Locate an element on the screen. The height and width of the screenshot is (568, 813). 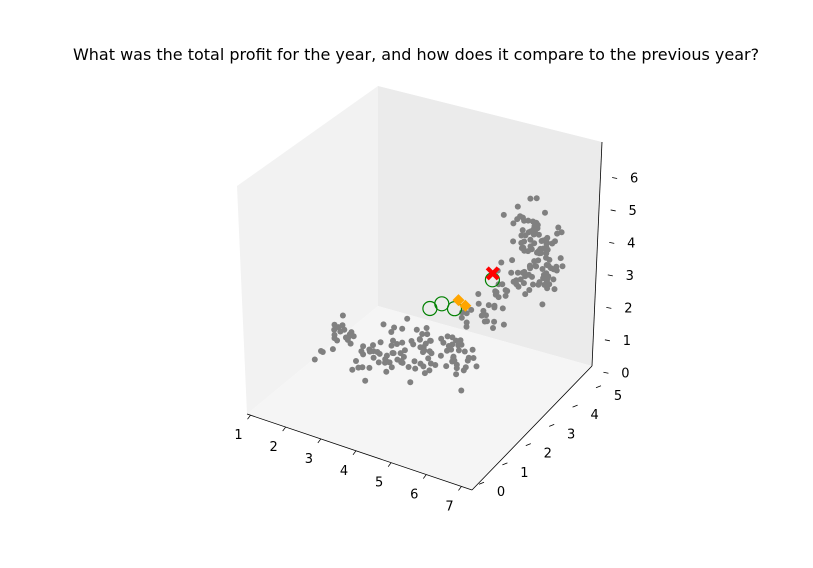
highlight-rings is located at coordinates (461, 294).